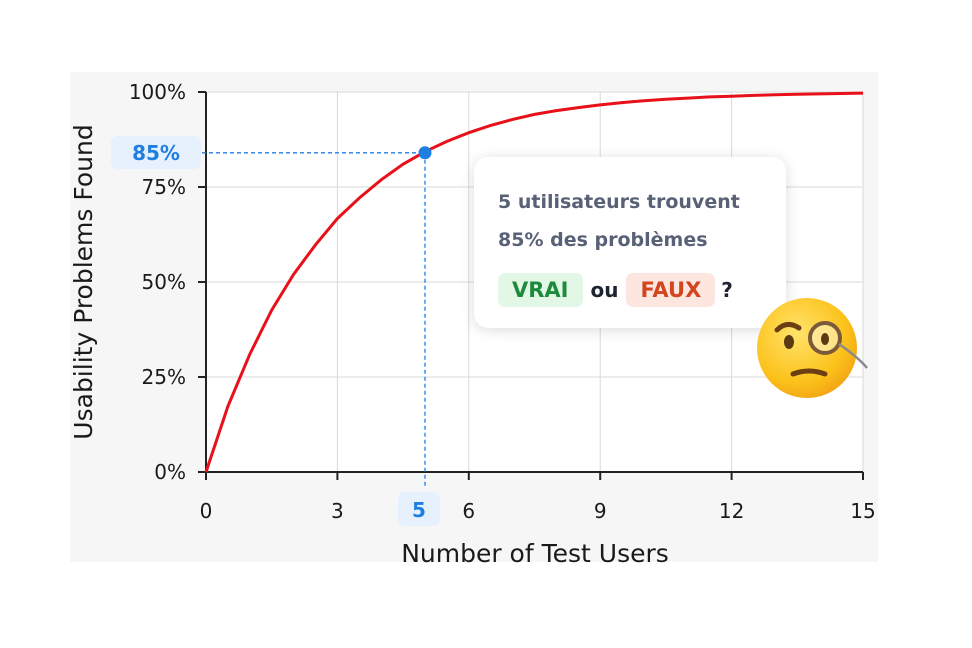 Image resolution: width=972 pixels, height=648 pixels. What do you see at coordinates (83, 281) in the screenshot?
I see `y-axis-title: Usability Problems Found` at bounding box center [83, 281].